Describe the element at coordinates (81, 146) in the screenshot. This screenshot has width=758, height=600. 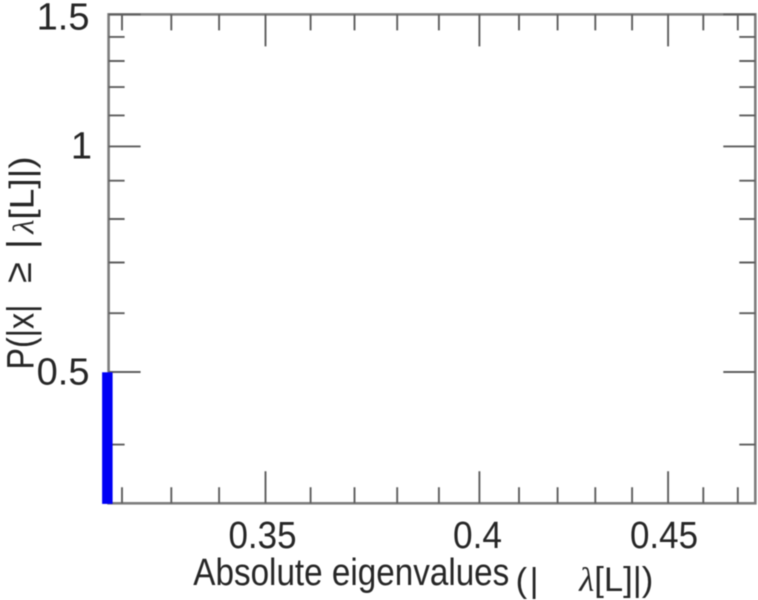
I see `svg-text: 1` at that location.